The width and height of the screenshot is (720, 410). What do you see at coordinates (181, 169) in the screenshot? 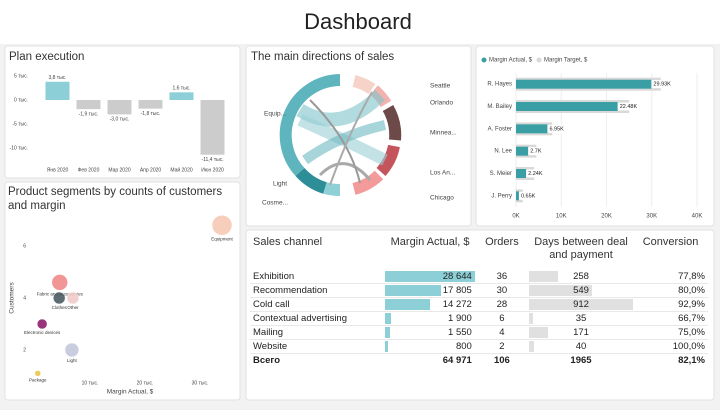
I see `x-tick-label: Май 2020` at bounding box center [181, 169].